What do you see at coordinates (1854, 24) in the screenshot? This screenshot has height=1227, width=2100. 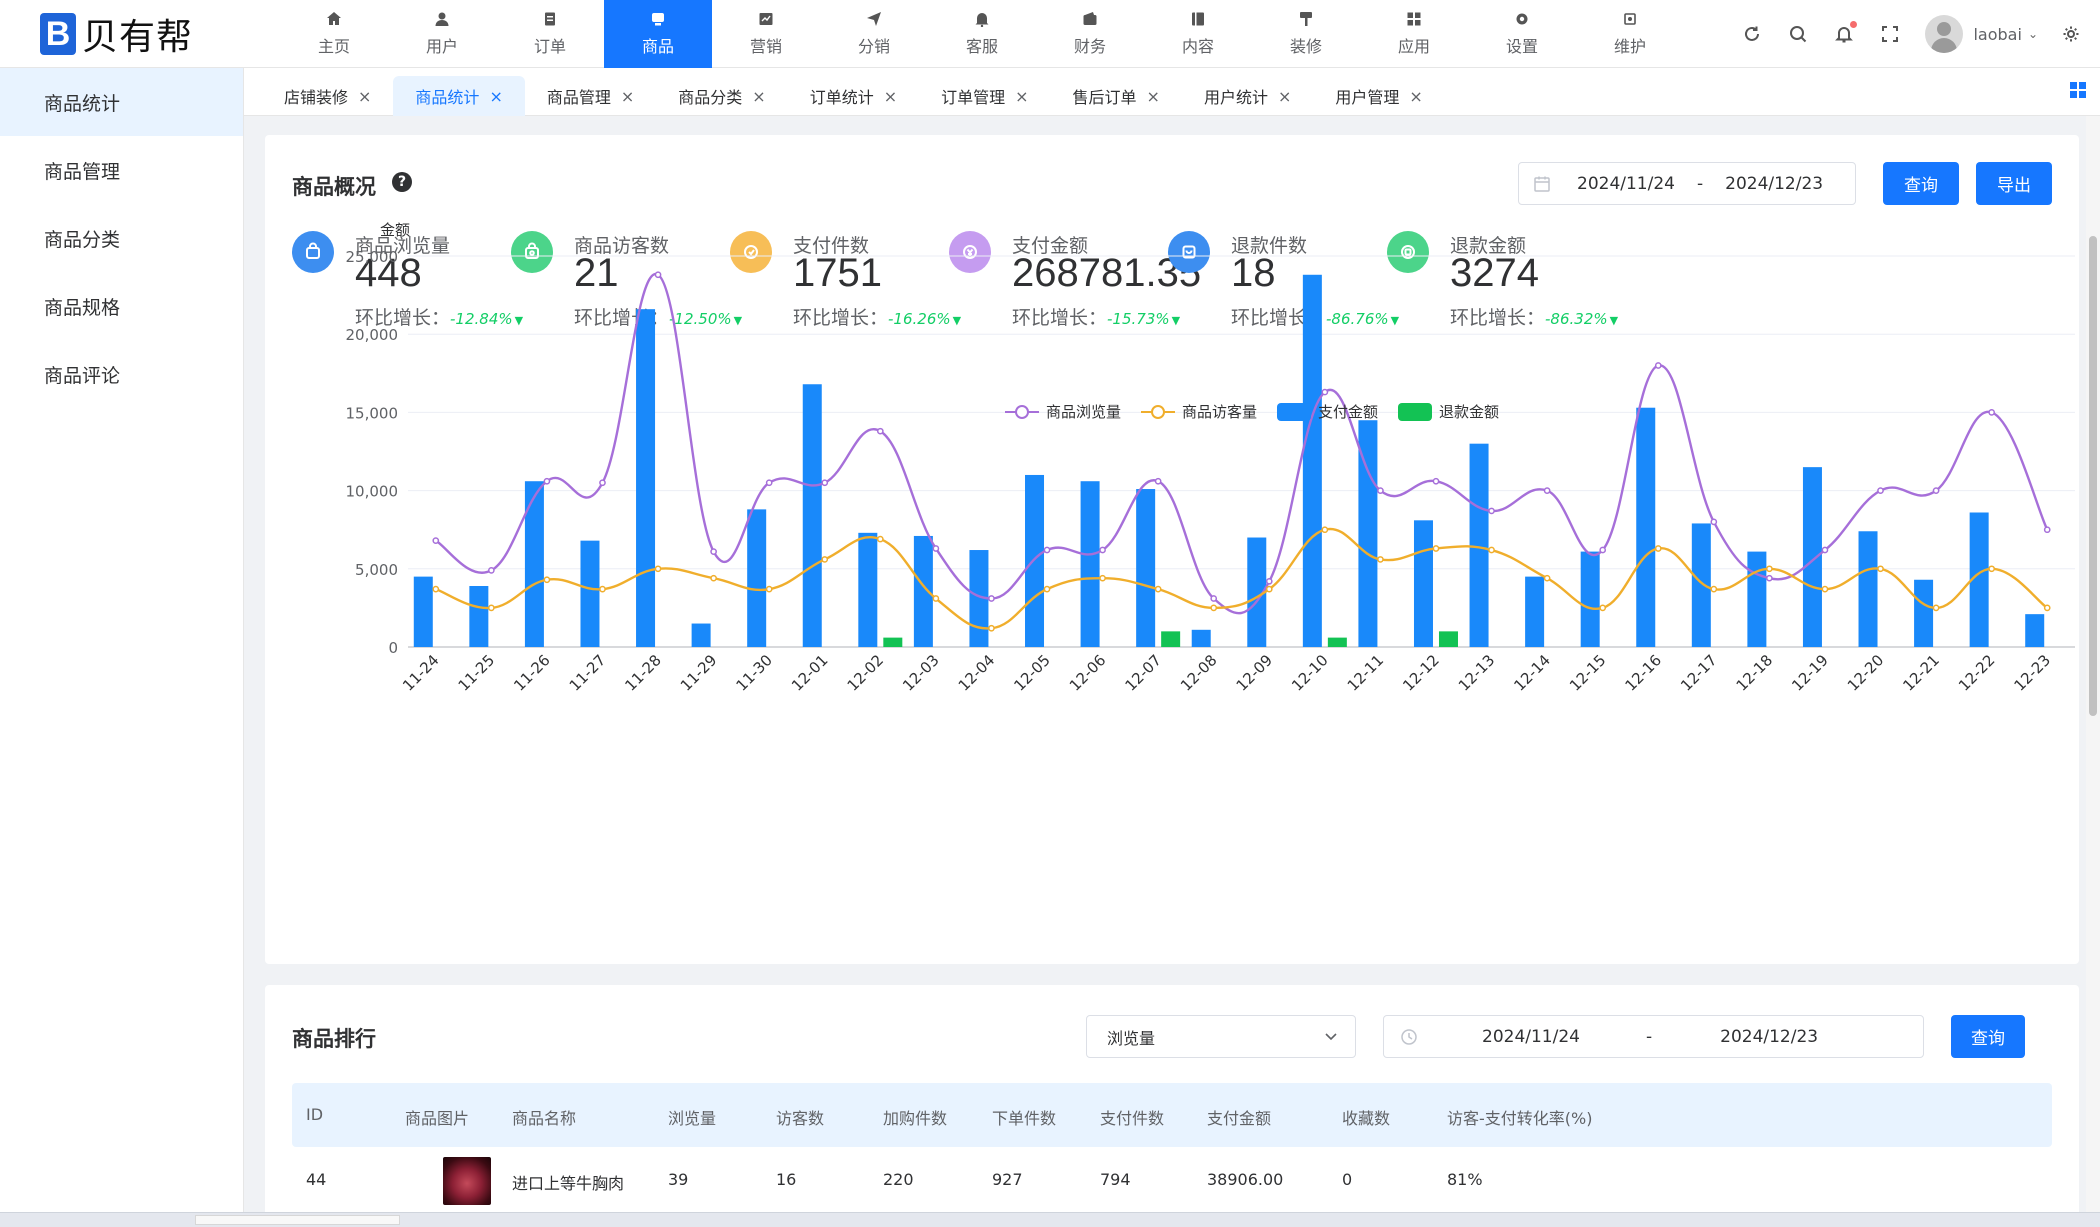 I see `notification-dot` at bounding box center [1854, 24].